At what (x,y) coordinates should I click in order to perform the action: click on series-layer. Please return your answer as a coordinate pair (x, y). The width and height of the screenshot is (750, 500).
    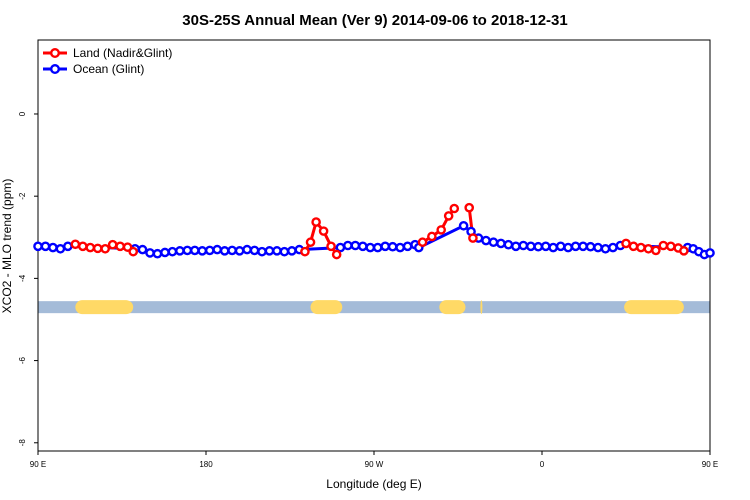
    Looking at the image, I should click on (374, 231).